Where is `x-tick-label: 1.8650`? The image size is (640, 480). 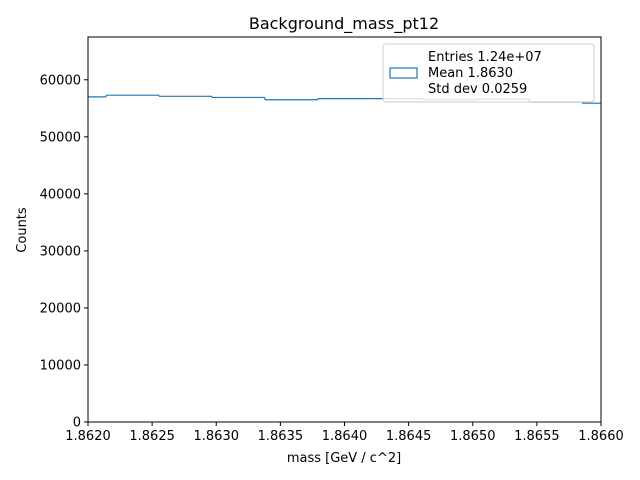 x-tick-label: 1.8650 is located at coordinates (473, 436).